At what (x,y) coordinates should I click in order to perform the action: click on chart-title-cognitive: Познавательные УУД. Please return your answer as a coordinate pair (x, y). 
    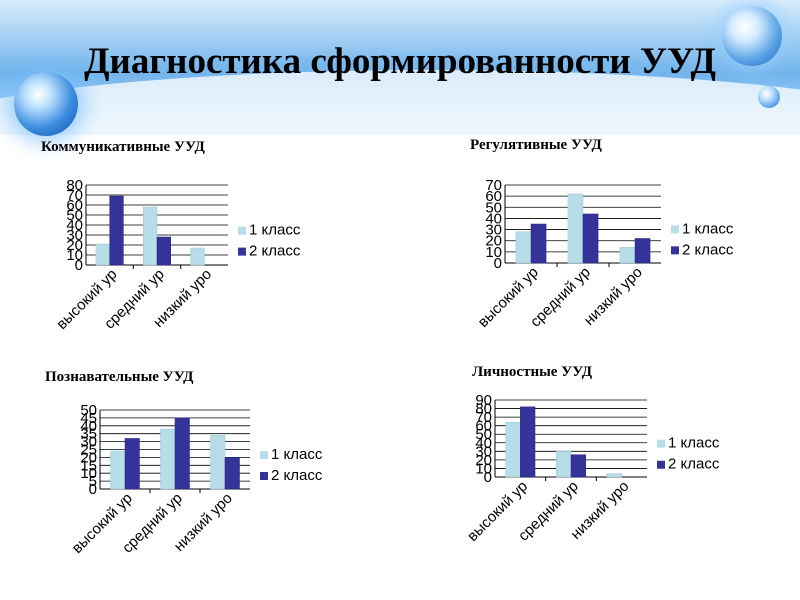
    Looking at the image, I should click on (119, 377).